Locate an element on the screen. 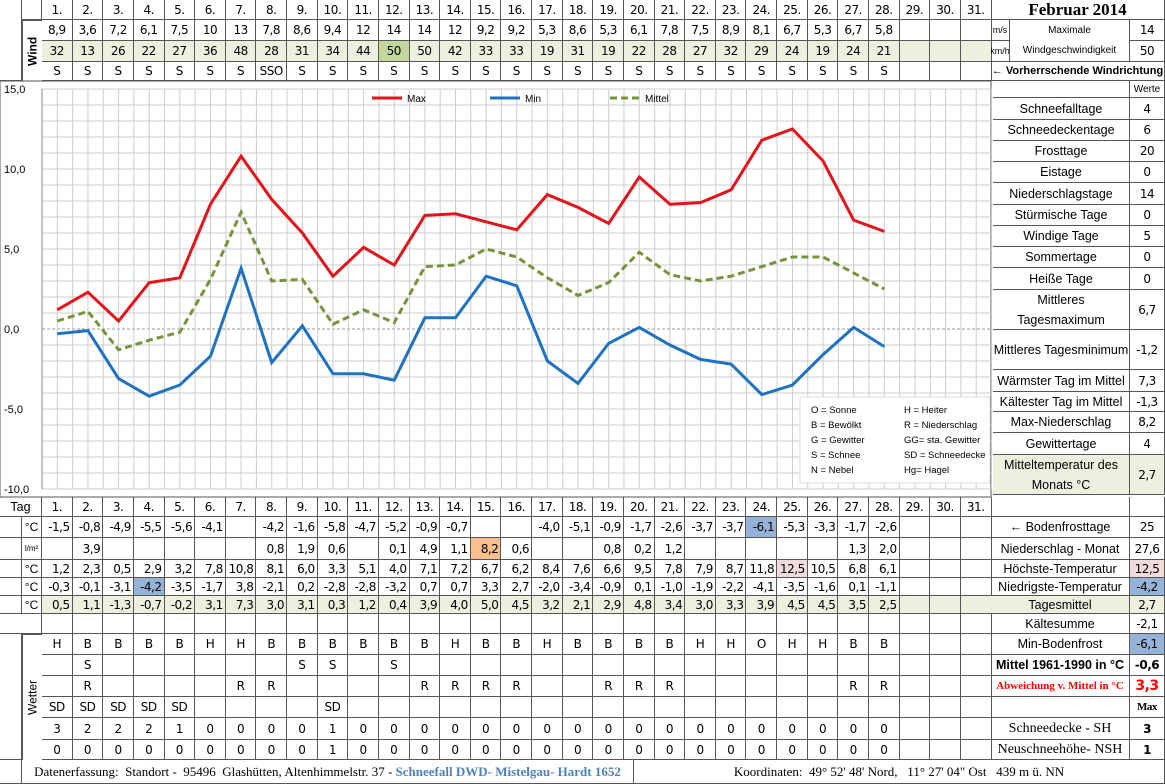  stat-value: 4 is located at coordinates (1147, 444).